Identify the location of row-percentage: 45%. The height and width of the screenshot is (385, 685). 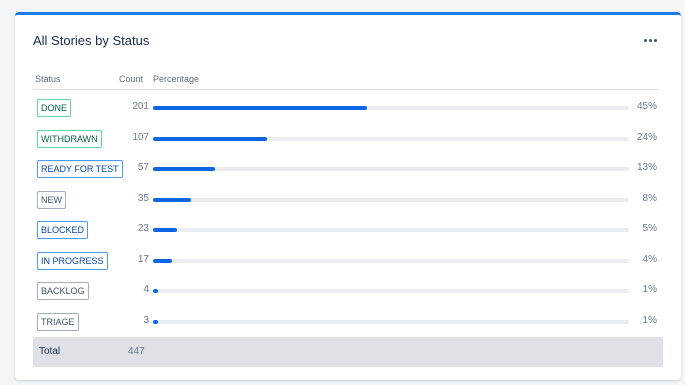
(646, 106).